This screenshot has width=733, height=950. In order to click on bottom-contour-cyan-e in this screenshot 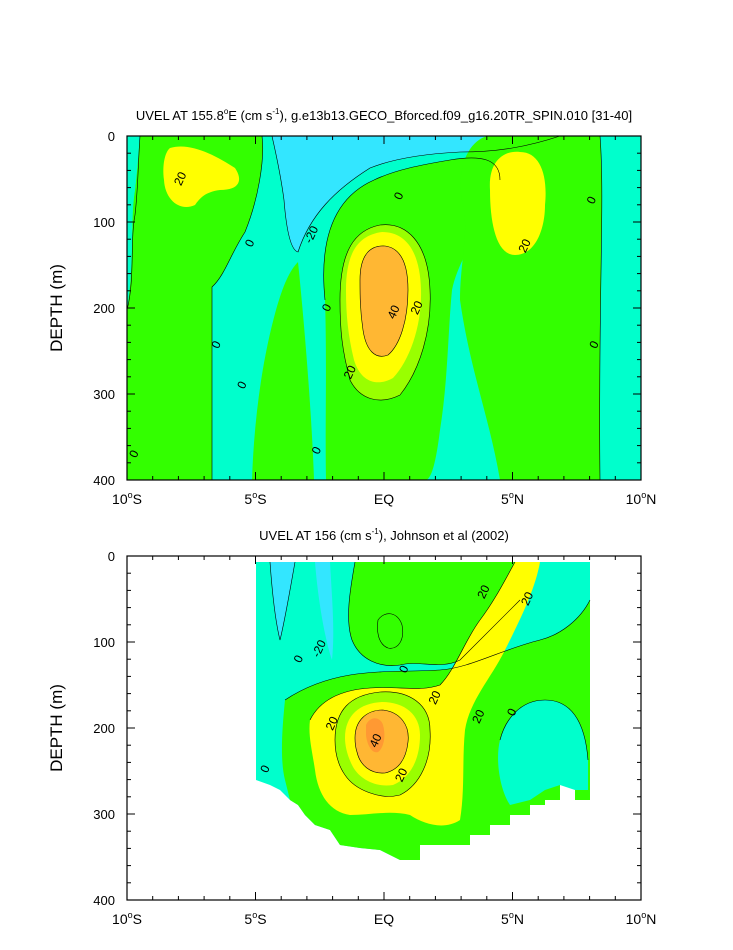, I will do `click(544, 730)`.